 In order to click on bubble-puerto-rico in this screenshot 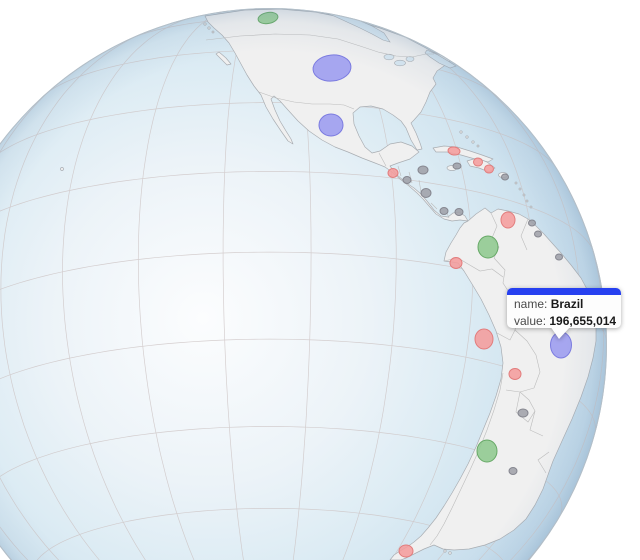, I will do `click(505, 177)`.